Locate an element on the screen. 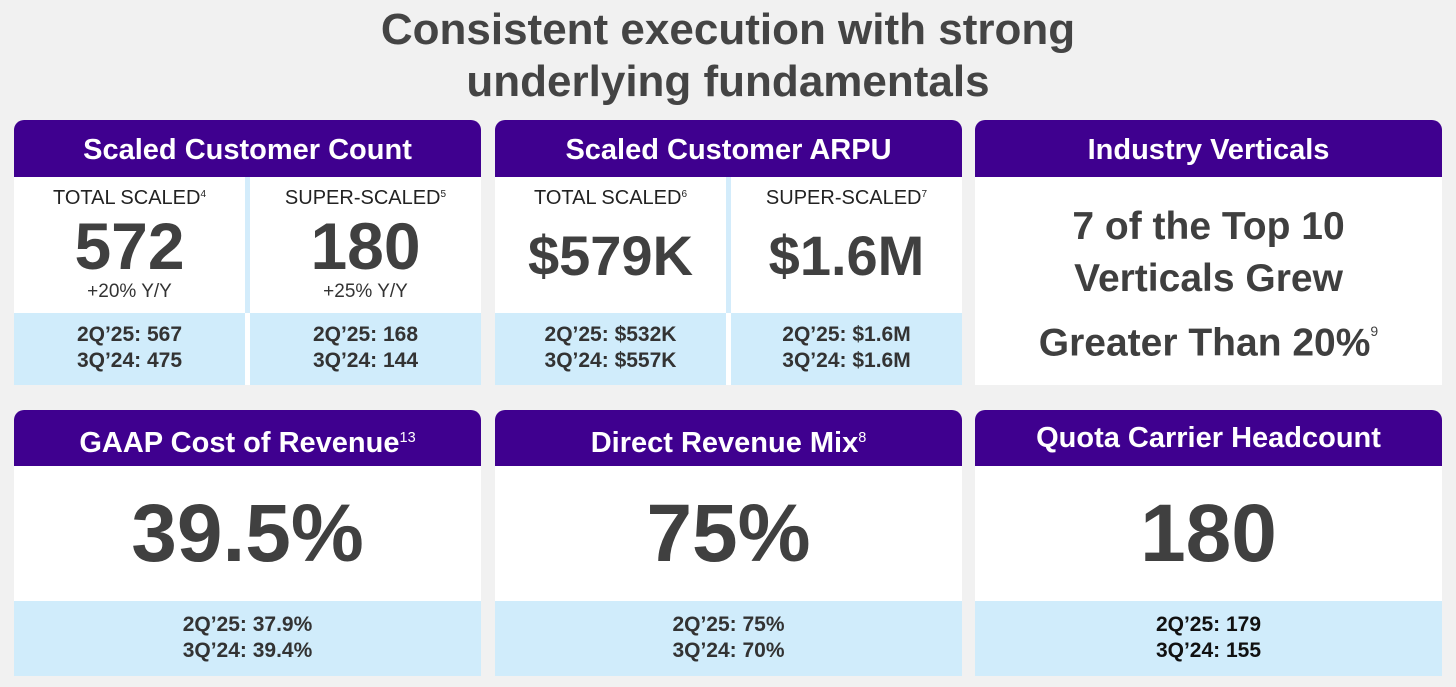 The height and width of the screenshot is (687, 1456). prev-year: 3Q’24: 39.4% is located at coordinates (247, 650).